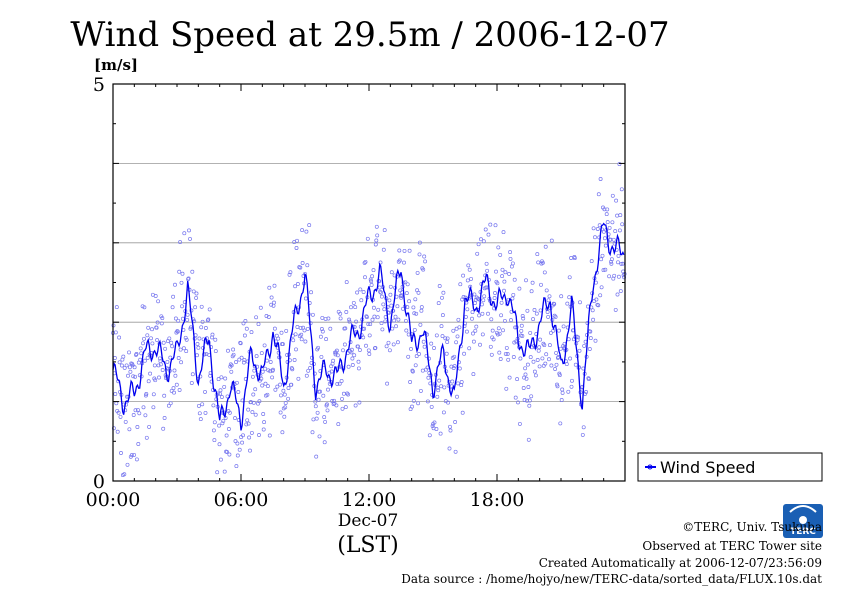 This screenshot has width=842, height=595. What do you see at coordinates (497, 500) in the screenshot?
I see `x-tick-label: 18:00` at bounding box center [497, 500].